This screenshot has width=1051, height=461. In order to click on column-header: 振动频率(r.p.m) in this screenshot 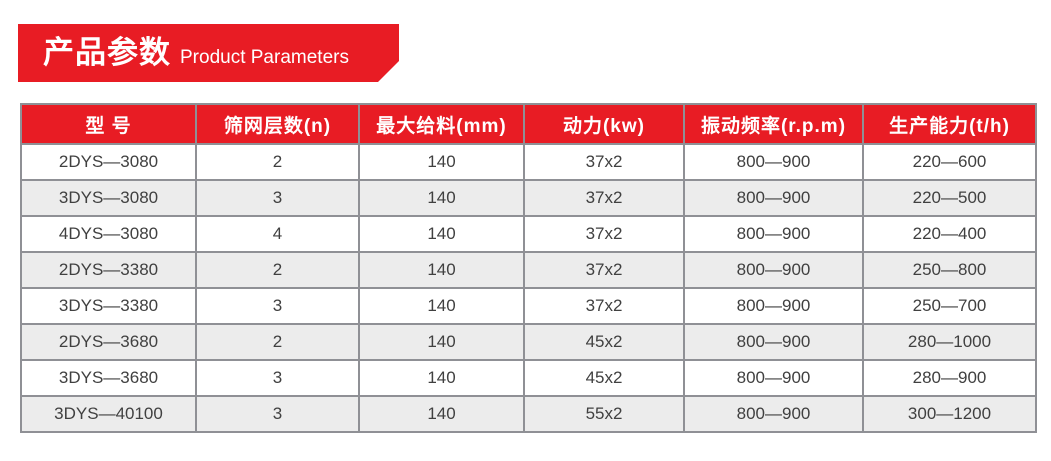, I will do `click(773, 124)`.